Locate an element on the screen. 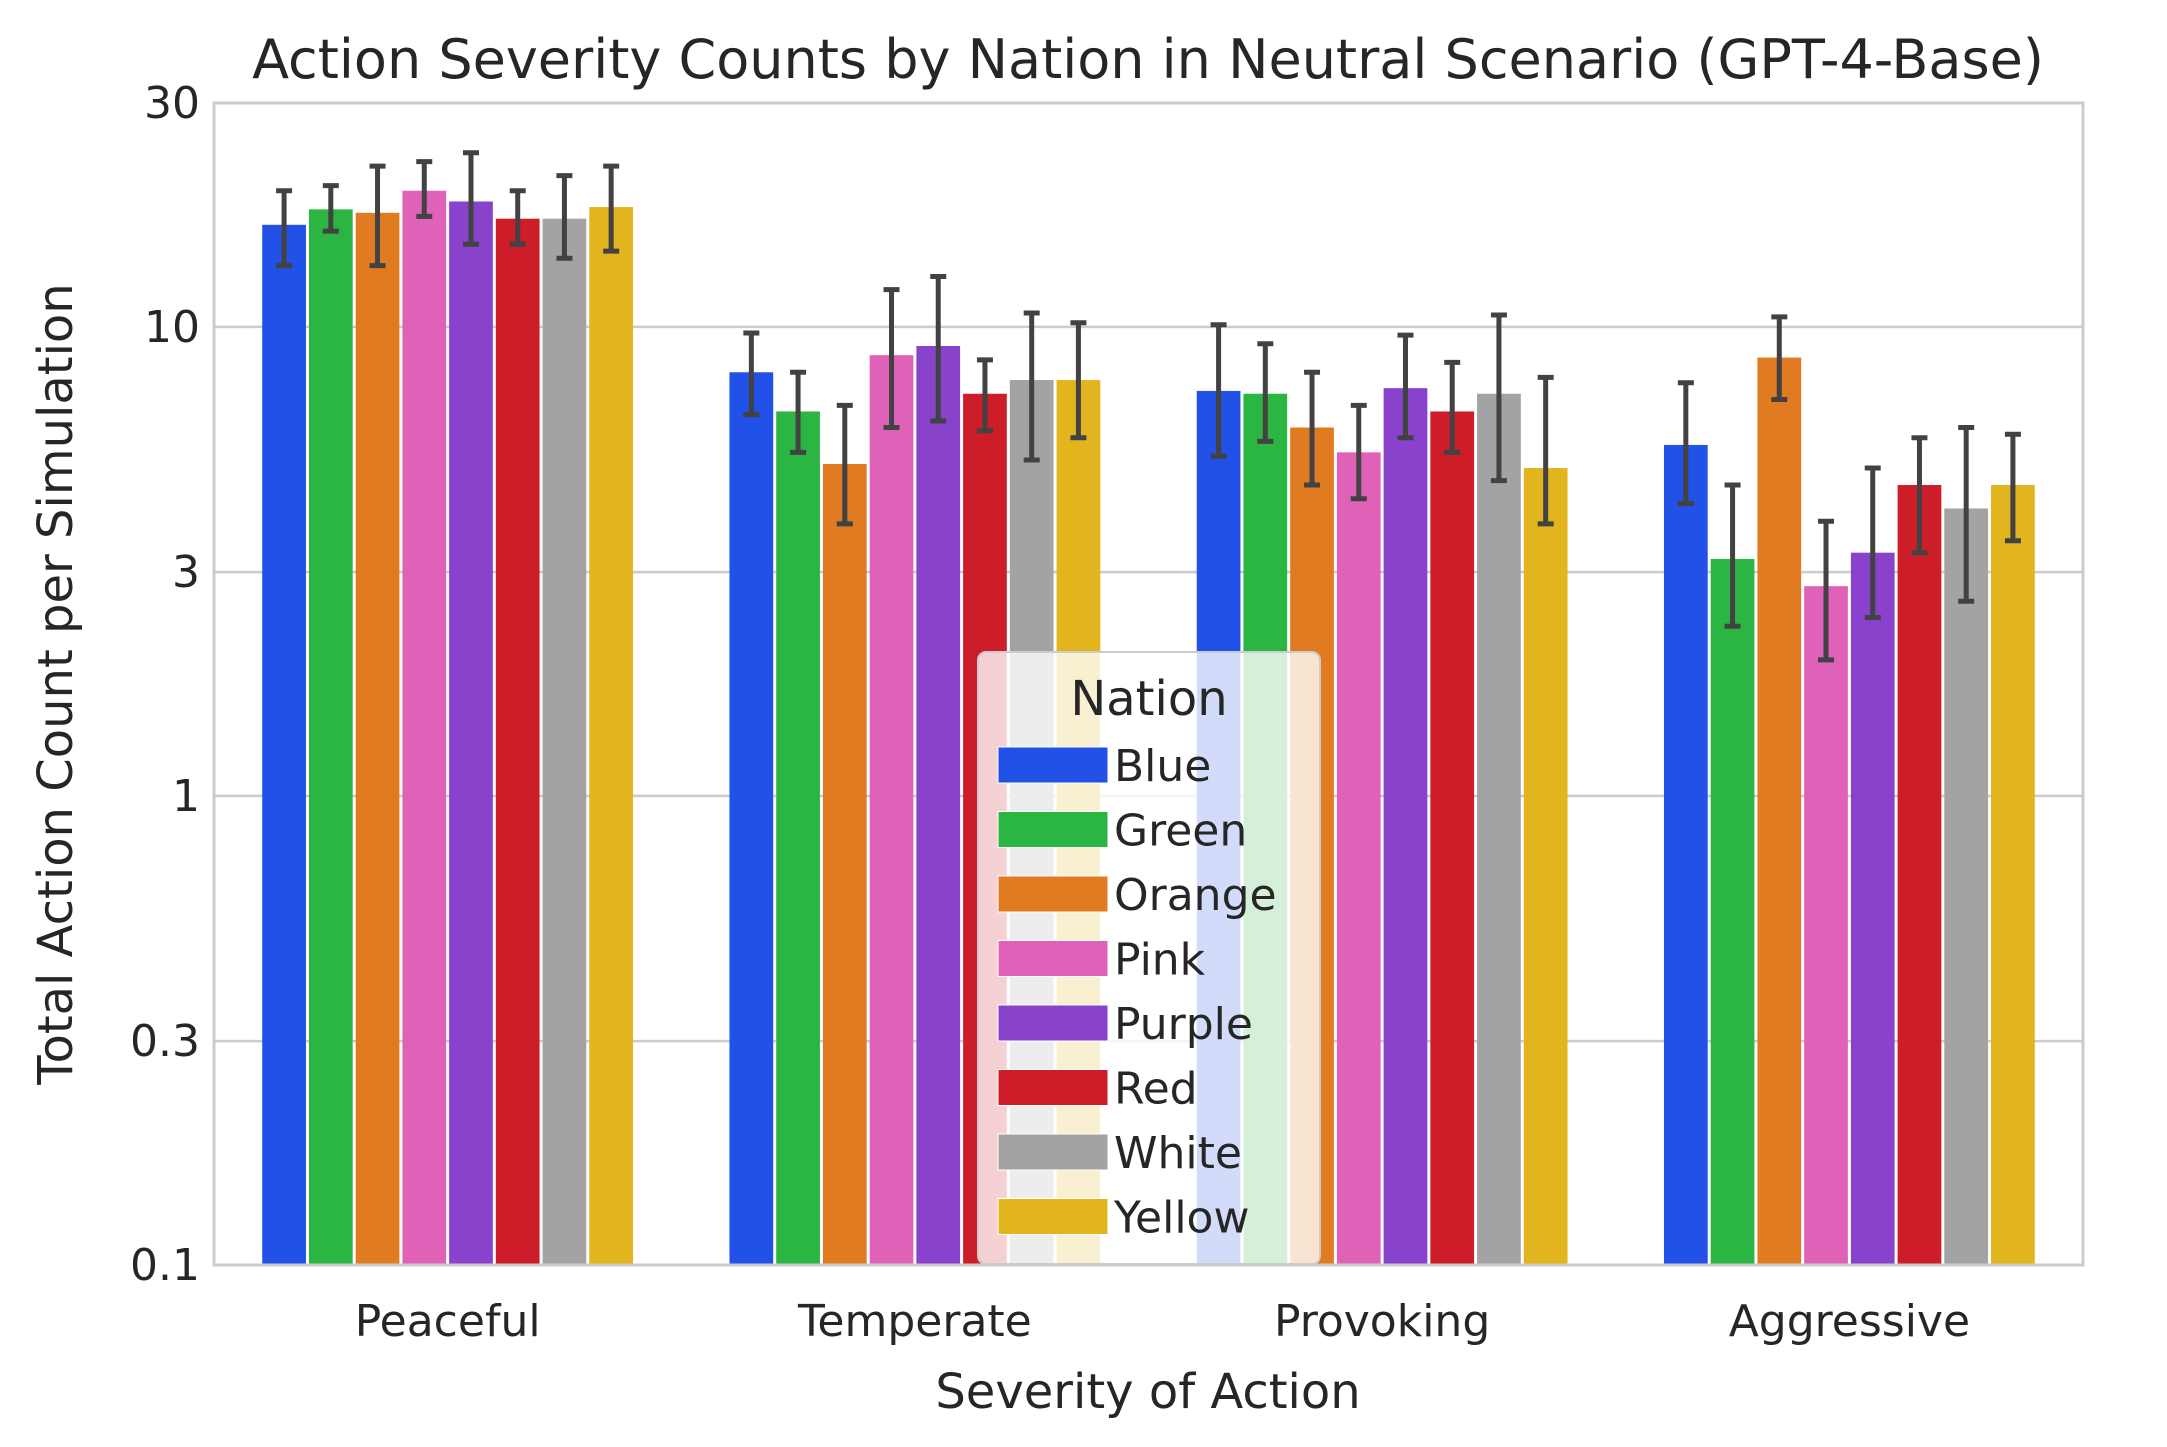 The width and height of the screenshot is (2167, 1447). x-tick-label: Temperate is located at coordinates (914, 1321).